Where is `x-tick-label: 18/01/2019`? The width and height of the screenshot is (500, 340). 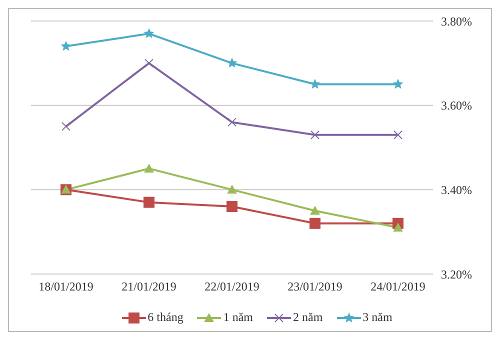
x-tick-label: 18/01/2019 is located at coordinates (66, 287).